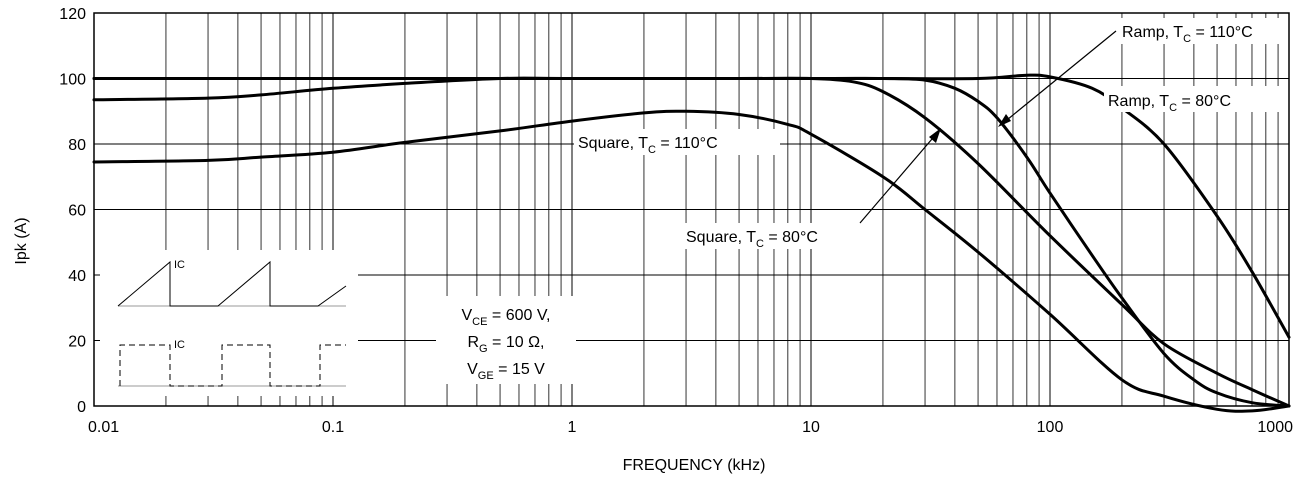  I want to click on y-tick-label: 120, so click(72, 14).